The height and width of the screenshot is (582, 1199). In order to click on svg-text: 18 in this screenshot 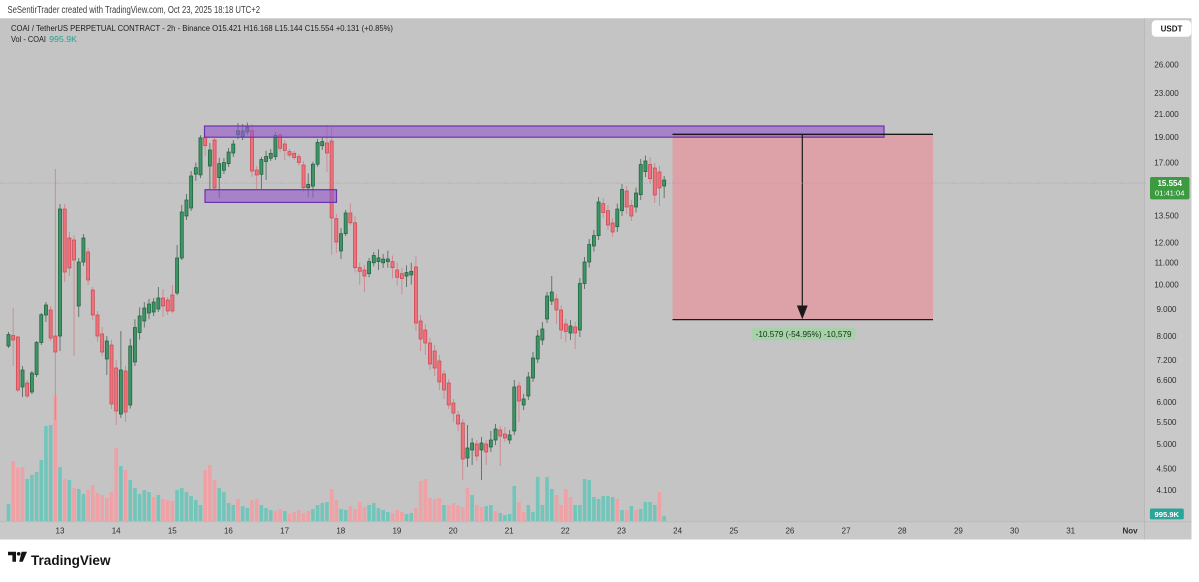, I will do `click(340, 530)`.